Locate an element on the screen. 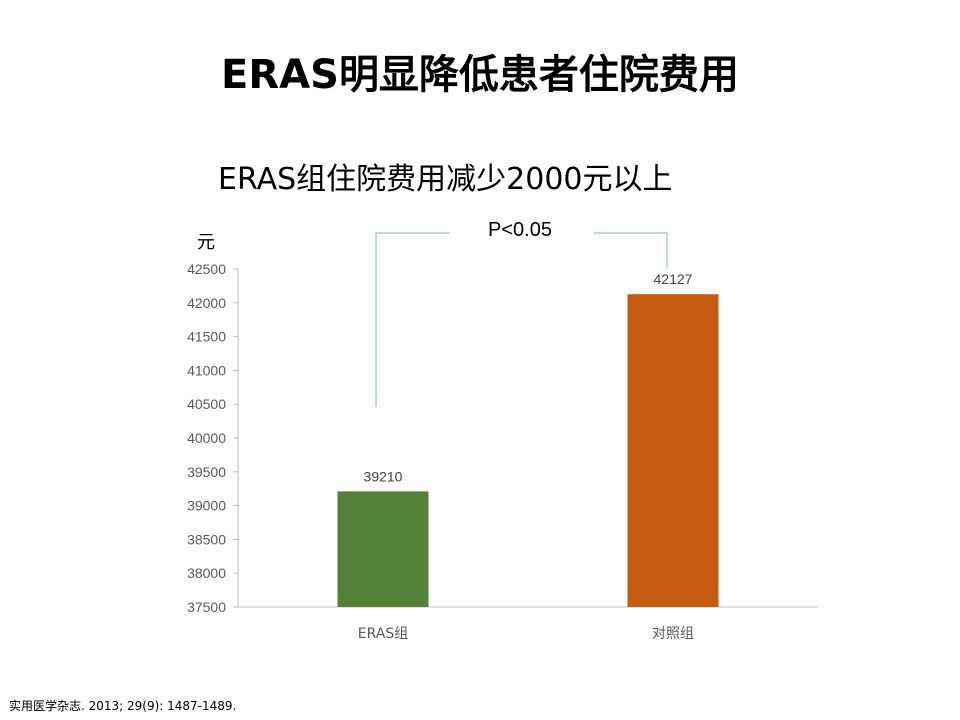 The height and width of the screenshot is (720, 960). y-tick-label: 38000 is located at coordinates (206, 573).